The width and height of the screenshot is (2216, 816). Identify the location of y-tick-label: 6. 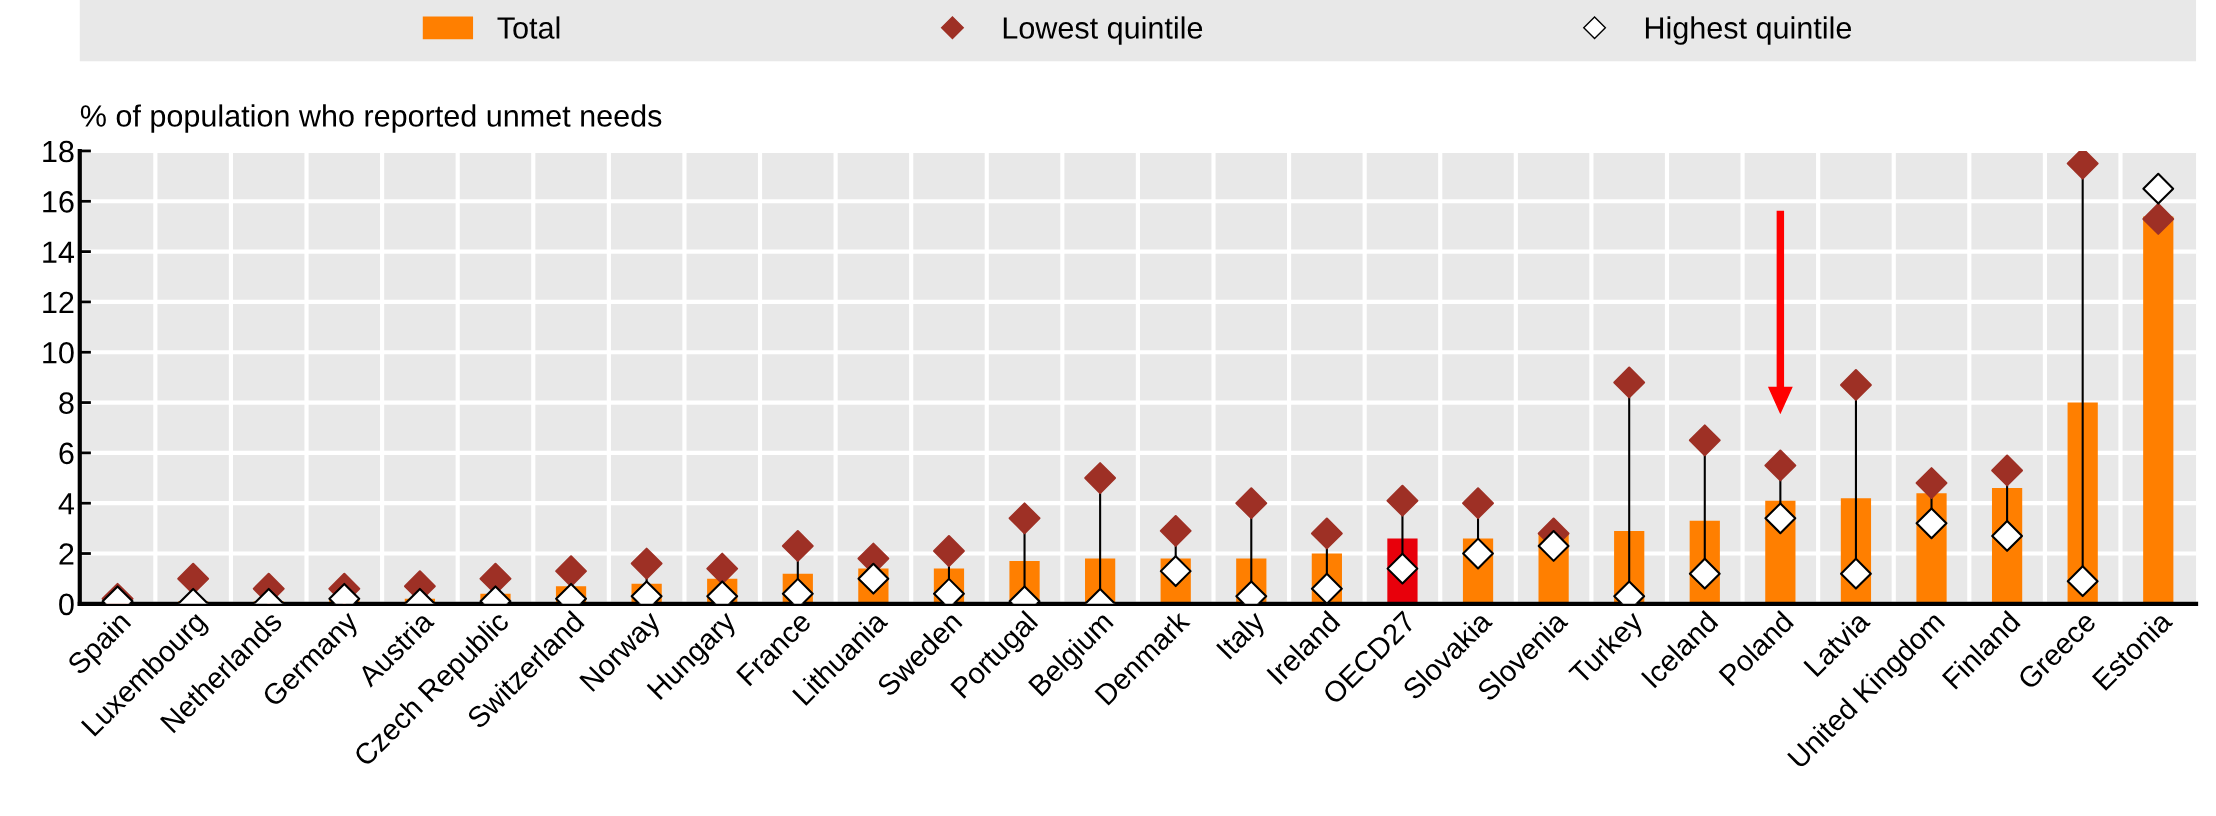
(66, 453).